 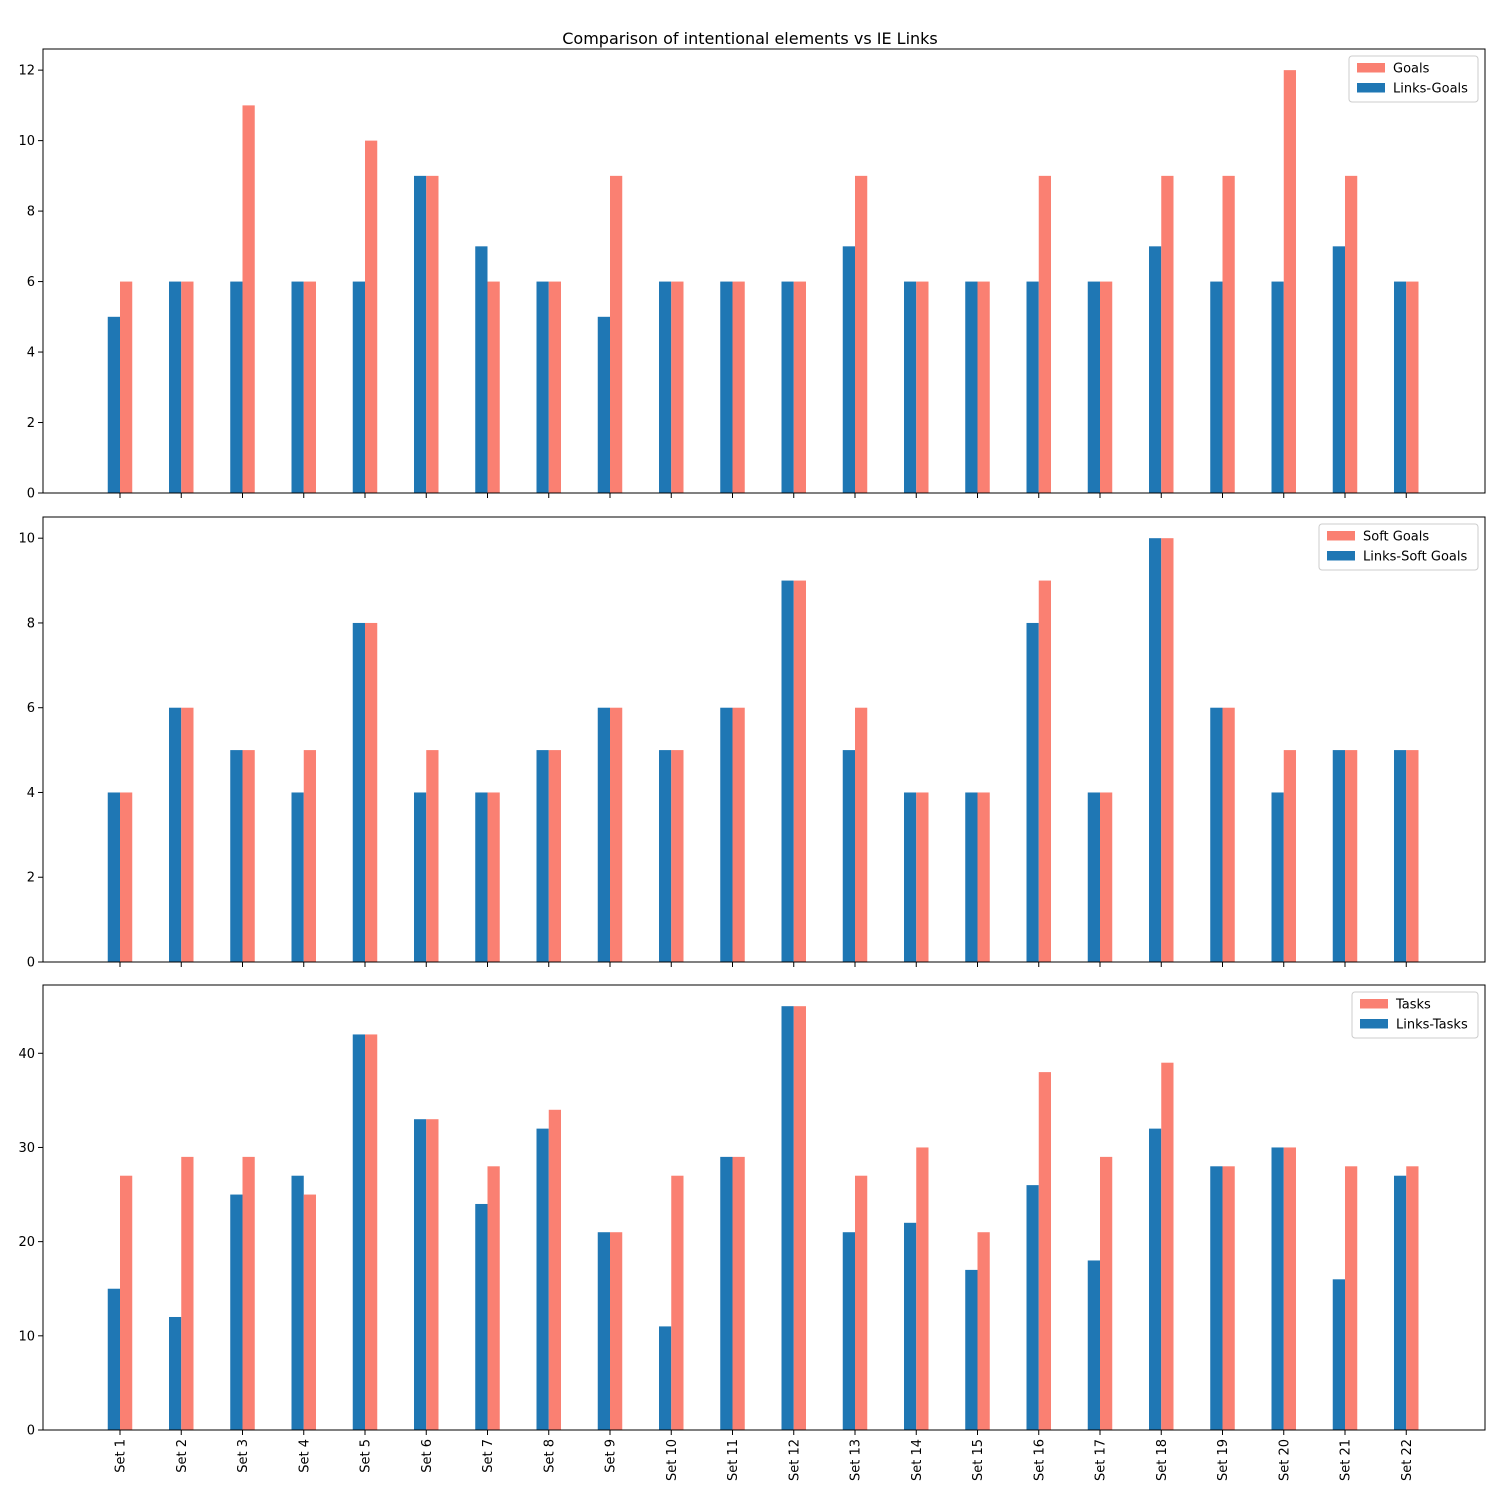 I want to click on legend-label: Links-Goals, so click(x=1430, y=89).